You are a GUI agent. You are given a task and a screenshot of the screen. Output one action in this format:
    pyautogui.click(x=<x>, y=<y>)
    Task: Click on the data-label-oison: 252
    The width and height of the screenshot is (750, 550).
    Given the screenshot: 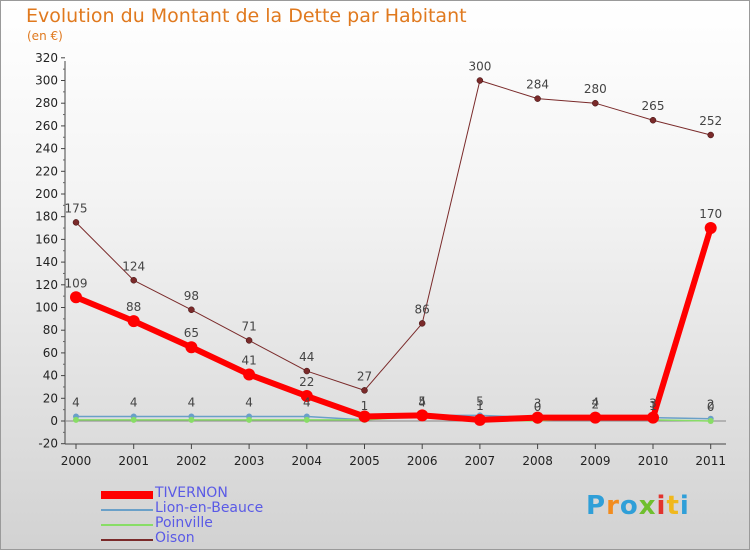 What is the action you would take?
    pyautogui.click(x=710, y=121)
    